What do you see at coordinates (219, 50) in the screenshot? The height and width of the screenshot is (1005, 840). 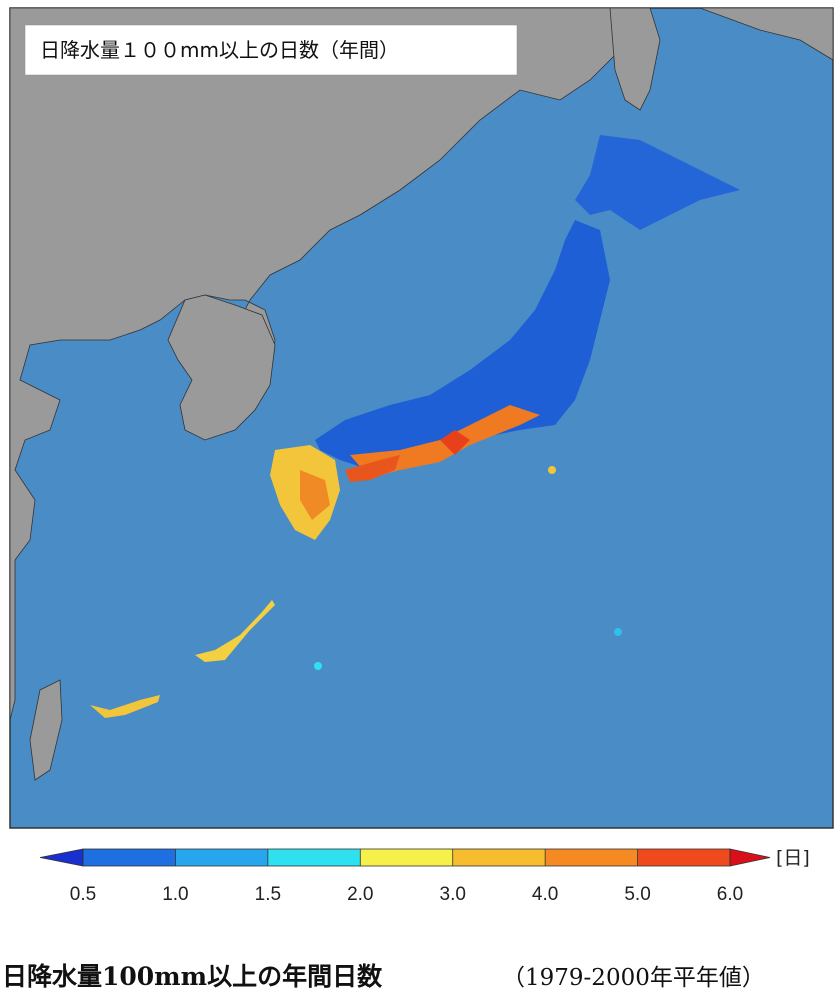 I see `map-title: 日降水量１００mm以上の日数（年間）` at bounding box center [219, 50].